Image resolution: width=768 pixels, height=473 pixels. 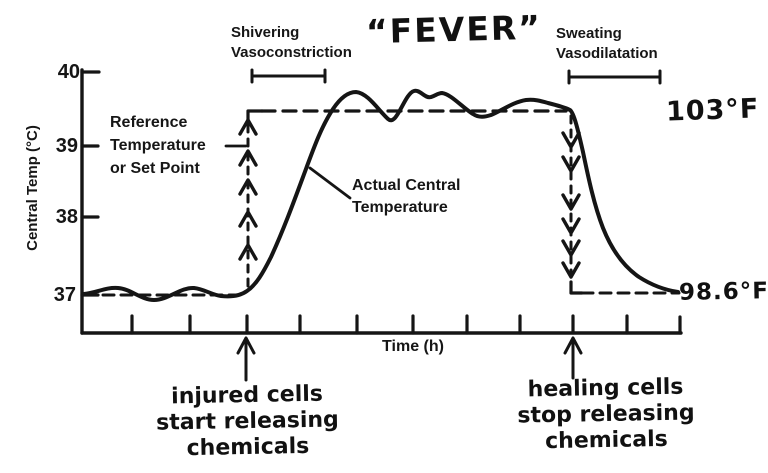 I want to click on reference-line1: Reference, so click(x=149, y=122).